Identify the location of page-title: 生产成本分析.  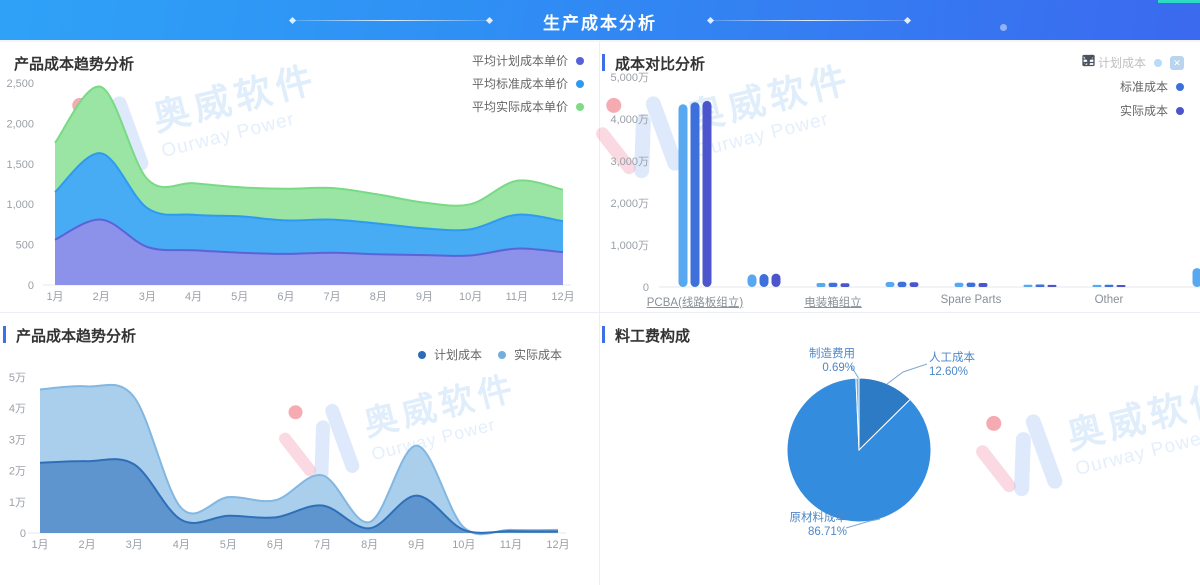
(600, 23).